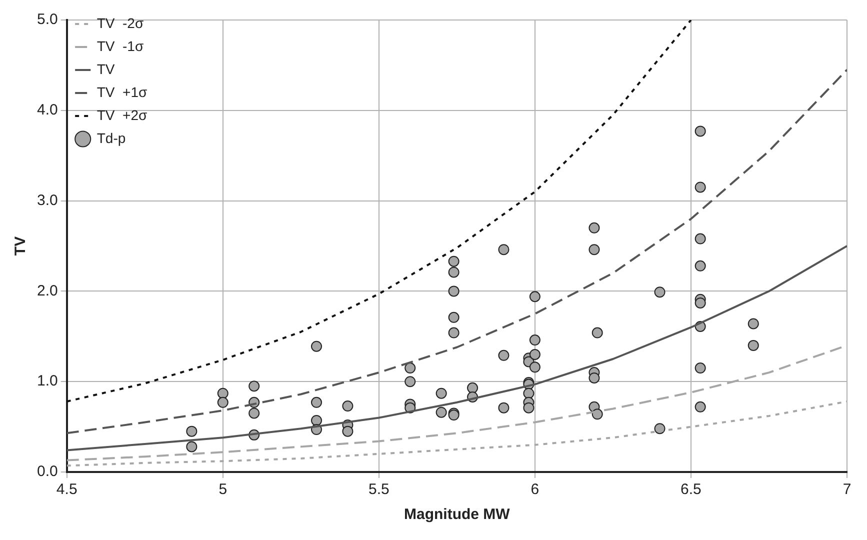 This screenshot has height=540, width=867. What do you see at coordinates (47, 19) in the screenshot?
I see `y-tick-label: 5.0` at bounding box center [47, 19].